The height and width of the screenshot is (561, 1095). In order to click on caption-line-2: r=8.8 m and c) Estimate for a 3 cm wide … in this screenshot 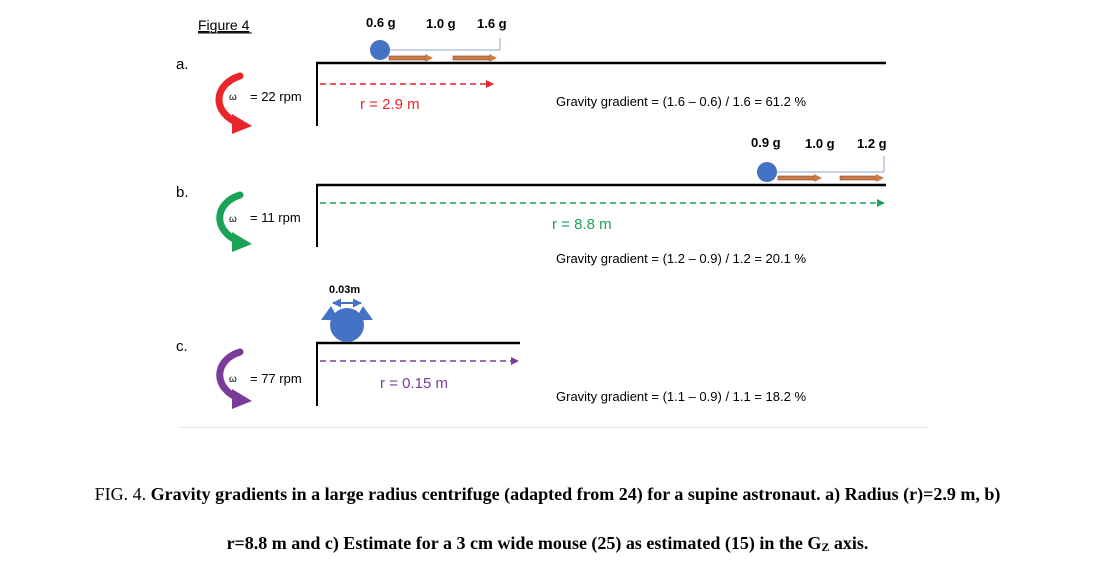, I will do `click(547, 544)`.